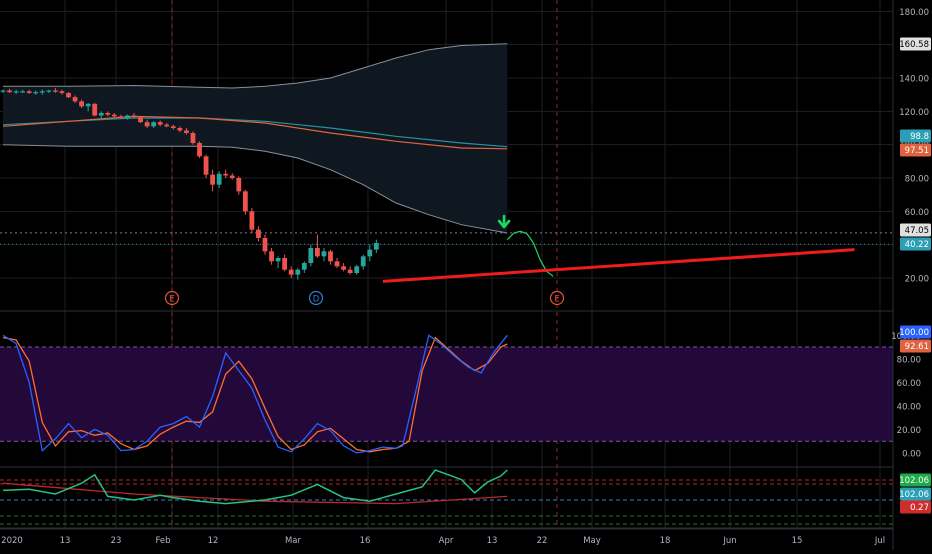 This screenshot has width=932, height=554. I want to click on time-tick-label: May, so click(592, 541).